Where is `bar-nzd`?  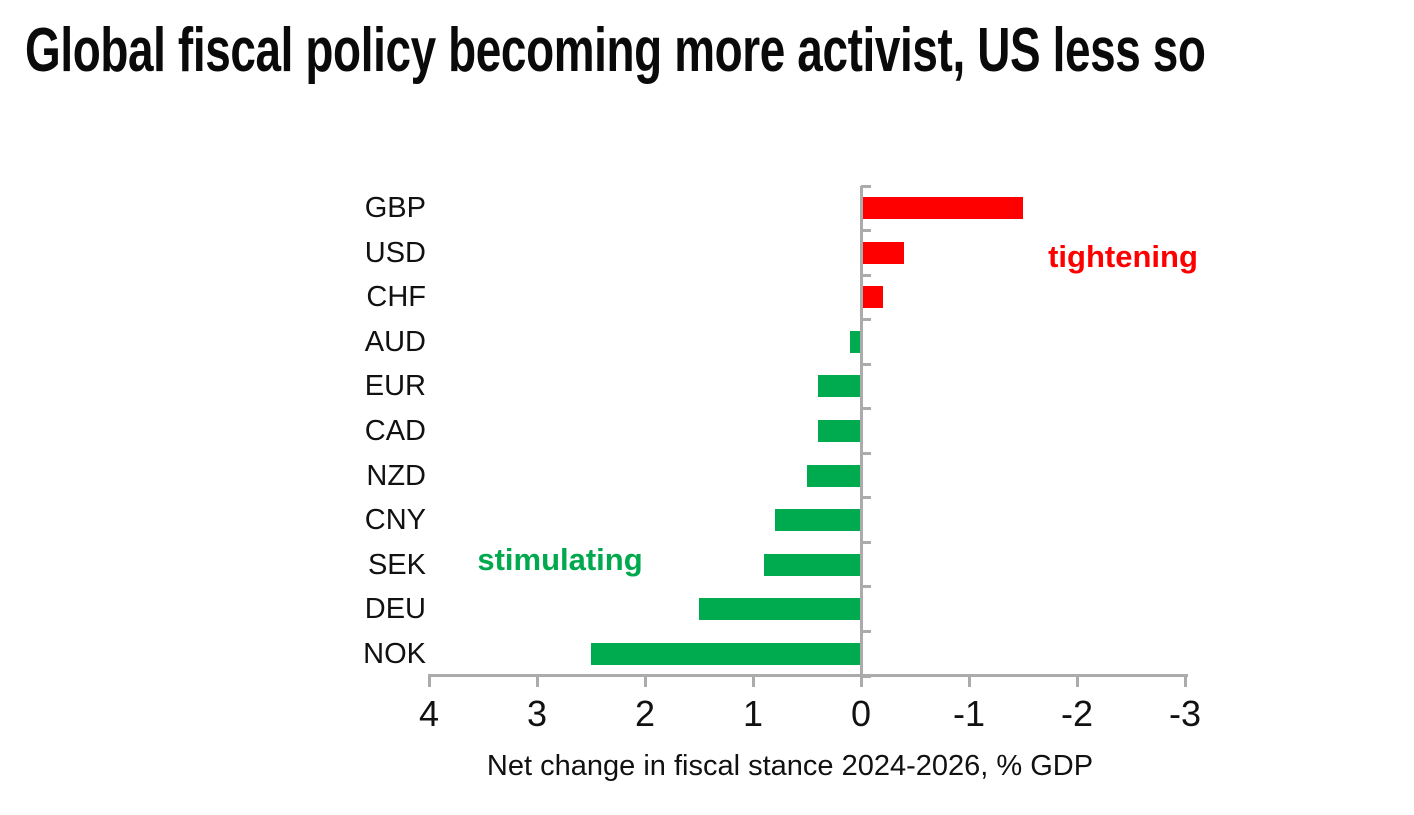 bar-nzd is located at coordinates (834, 475).